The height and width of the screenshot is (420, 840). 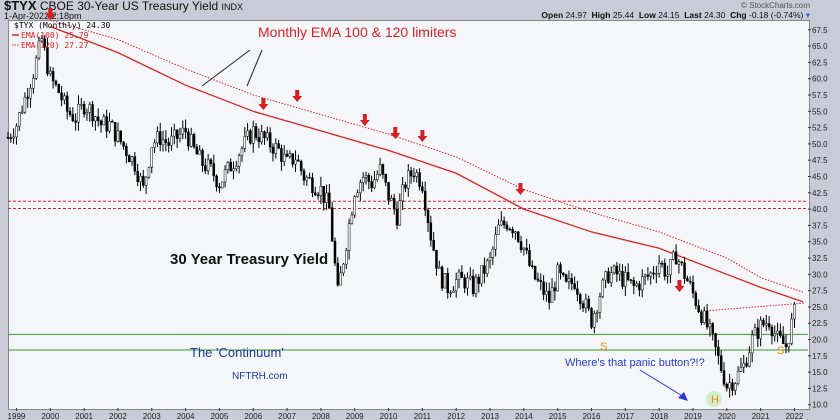 I want to click on x-tick-label: 2015, so click(x=558, y=416).